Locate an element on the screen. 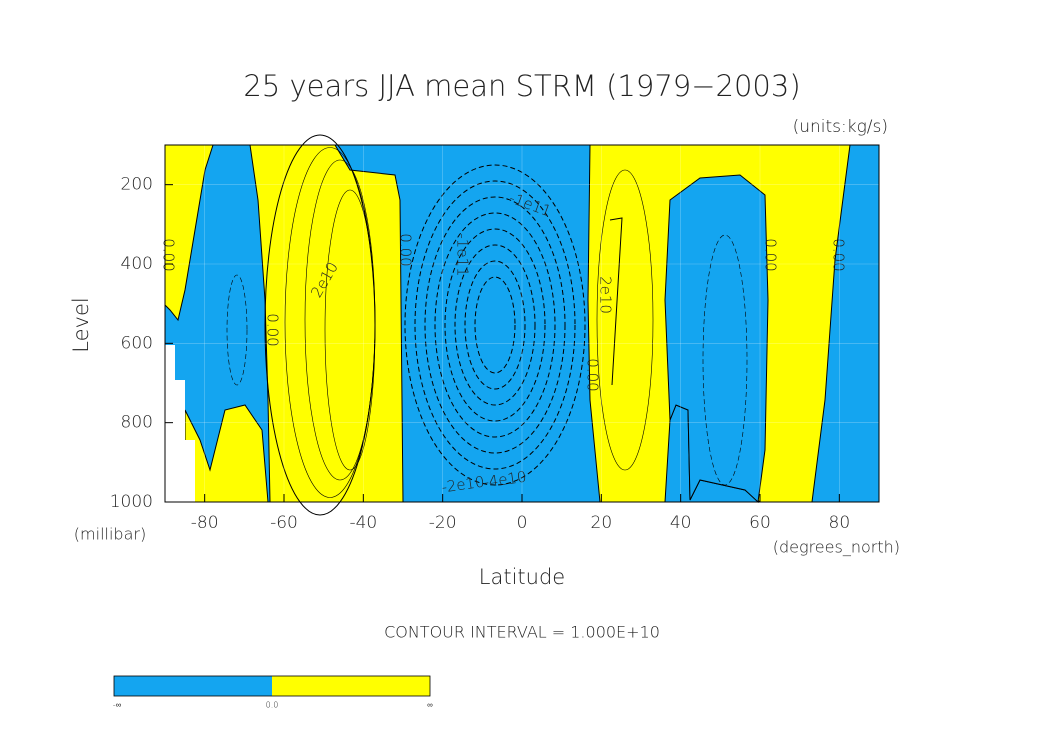 The width and height of the screenshot is (1044, 739). contour-label: -4e10 is located at coordinates (504, 480).